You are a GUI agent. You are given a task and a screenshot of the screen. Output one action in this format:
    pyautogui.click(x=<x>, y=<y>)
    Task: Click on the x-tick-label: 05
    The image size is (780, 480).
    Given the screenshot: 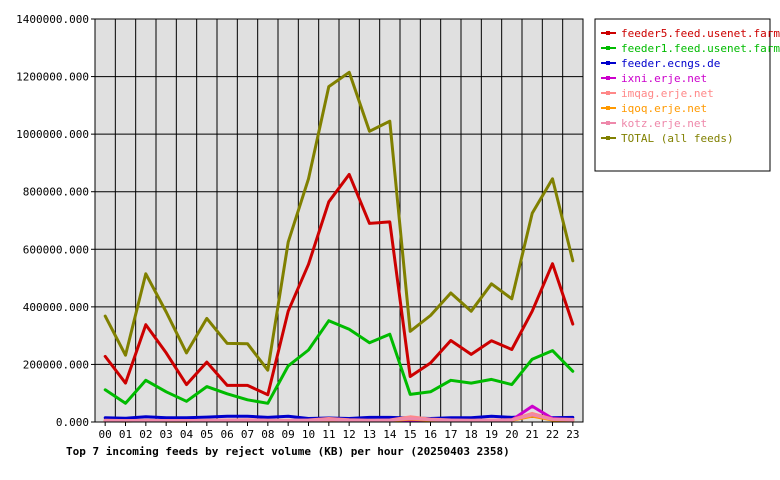 What is the action you would take?
    pyautogui.click(x=206, y=434)
    